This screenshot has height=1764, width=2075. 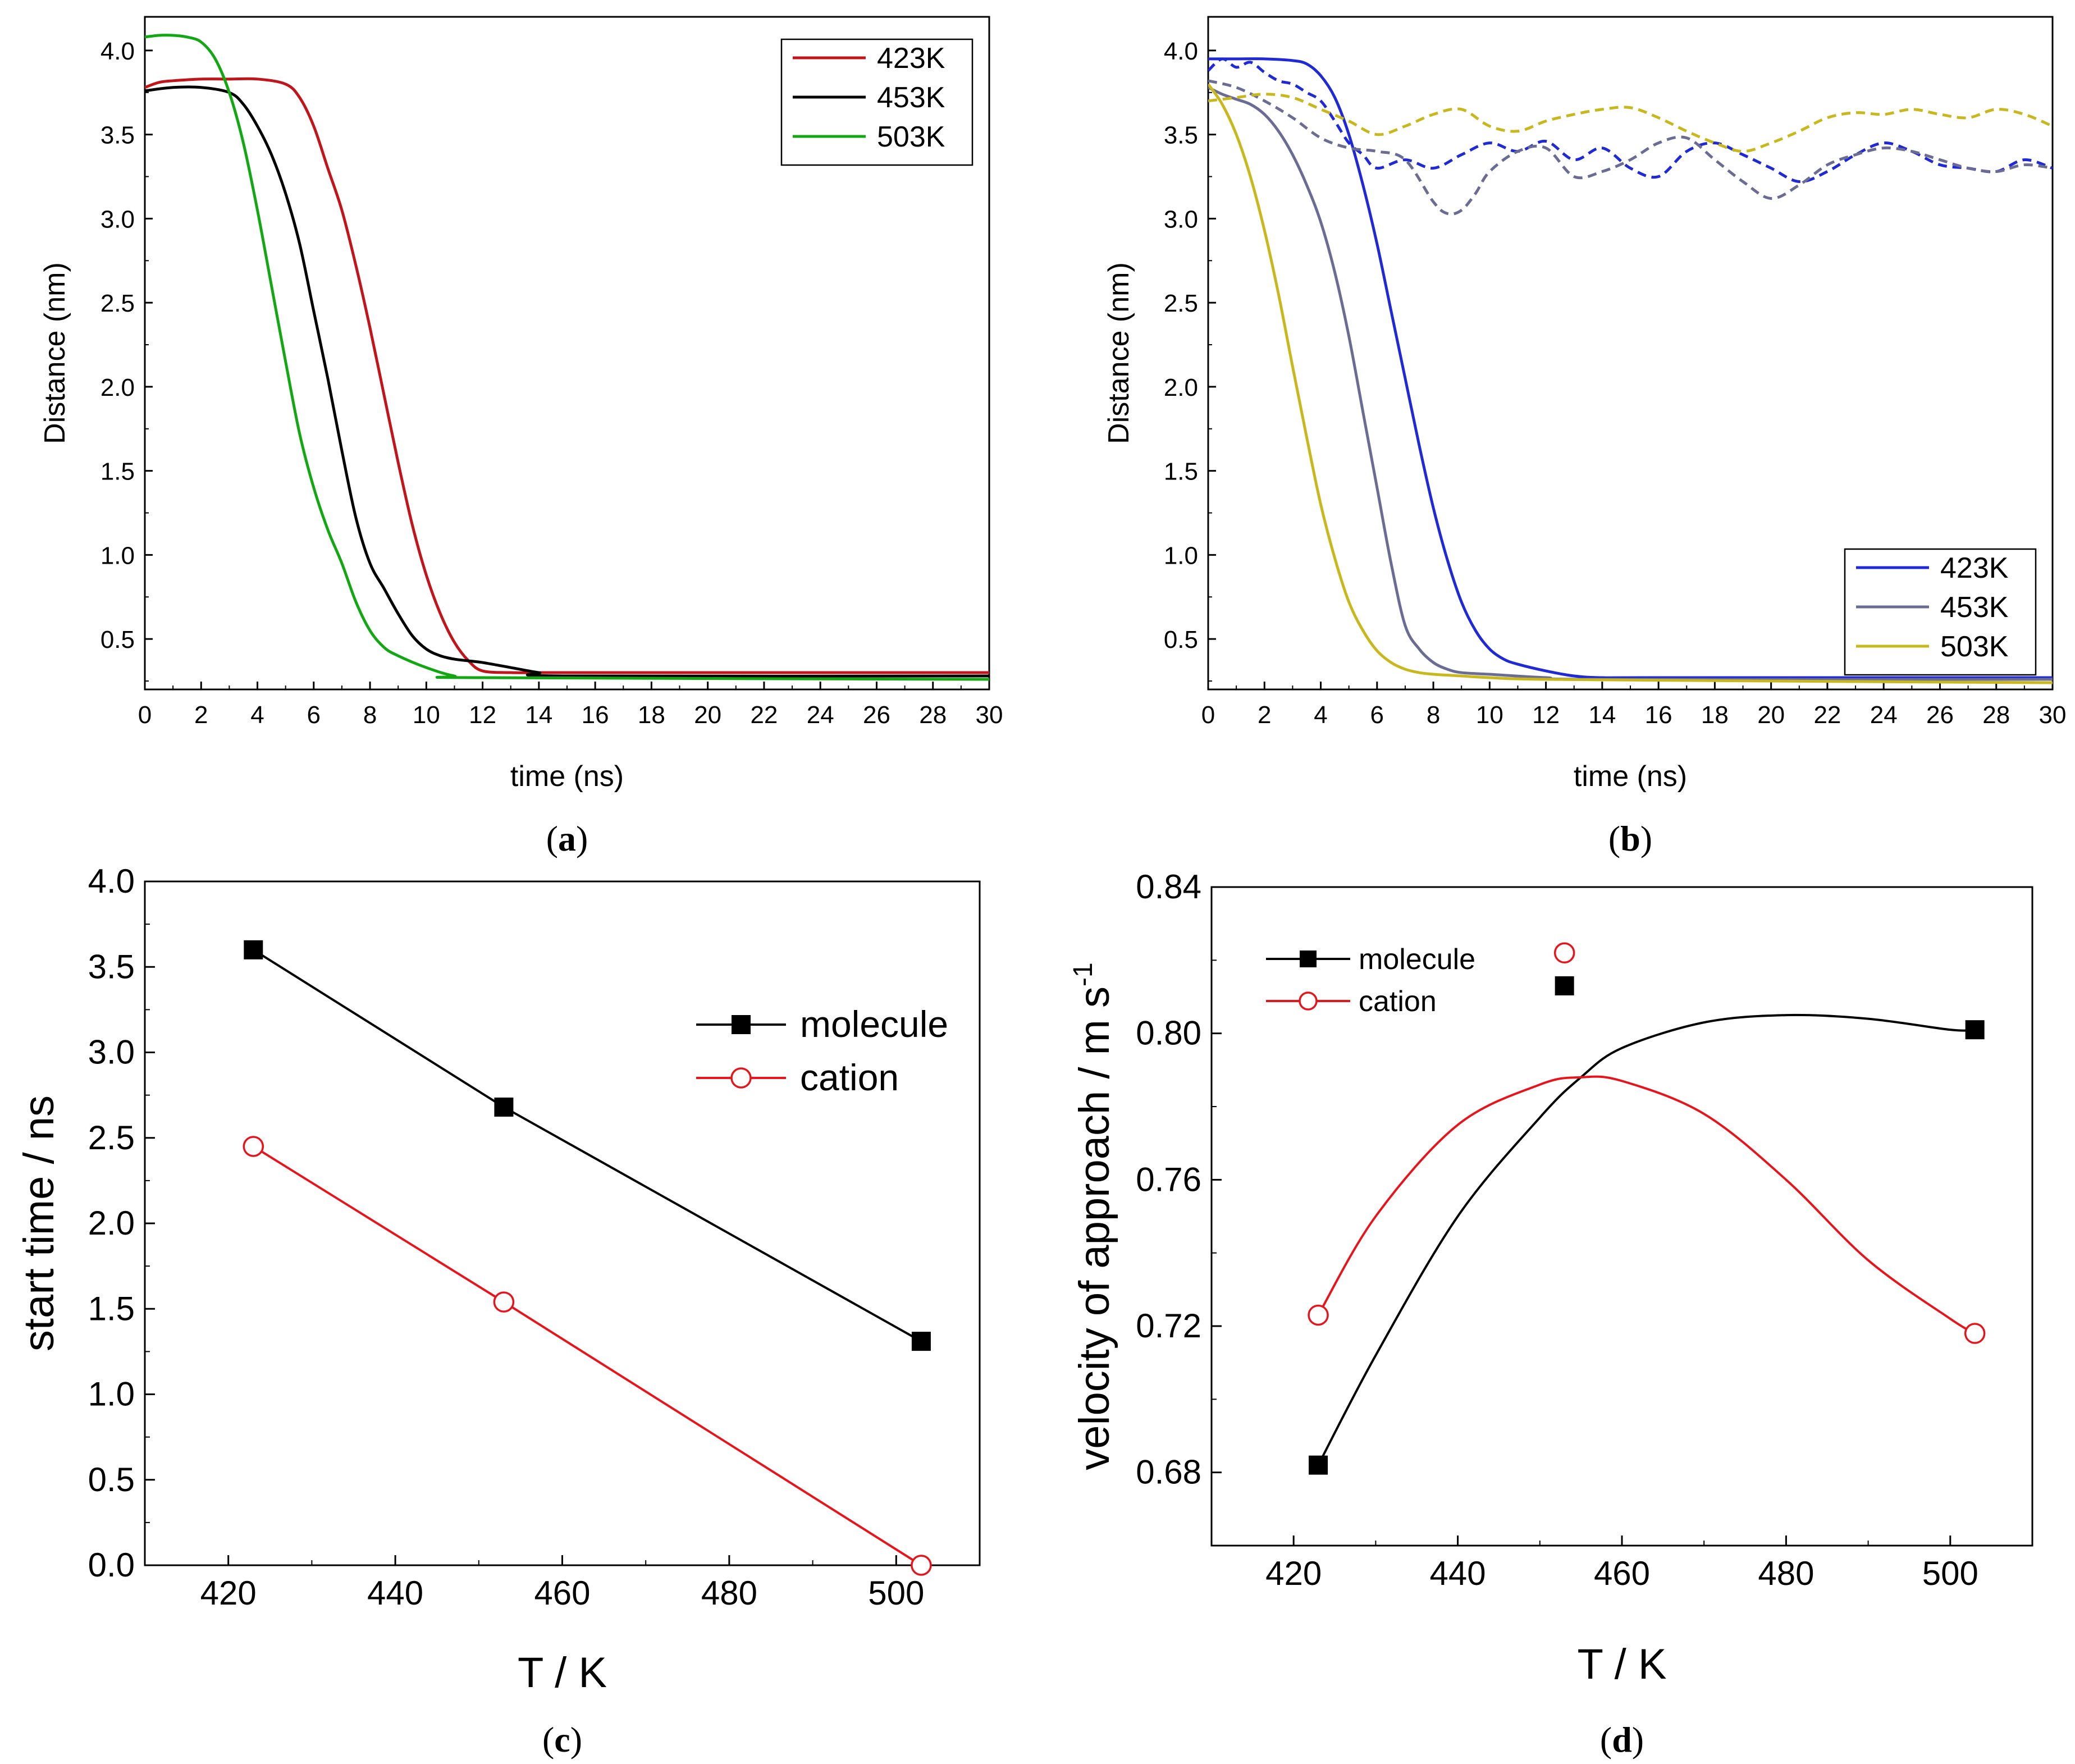 What do you see at coordinates (1884, 715) in the screenshot?
I see `x-tick-label: 24` at bounding box center [1884, 715].